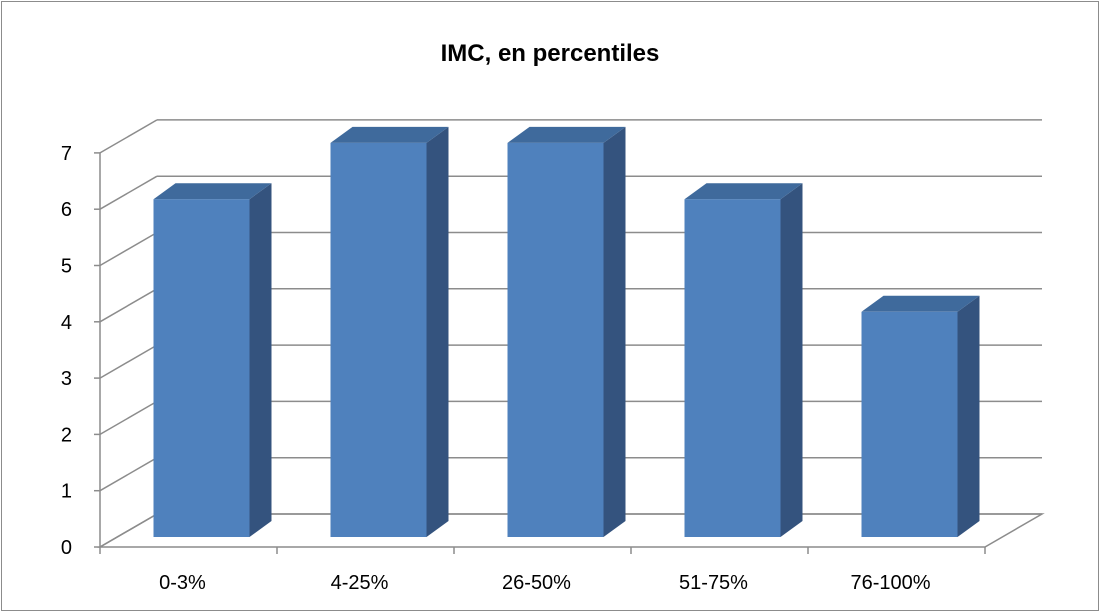 This screenshot has width=1102, height=613. Describe the element at coordinates (66, 323) in the screenshot. I see `y-tick-label: 4` at that location.